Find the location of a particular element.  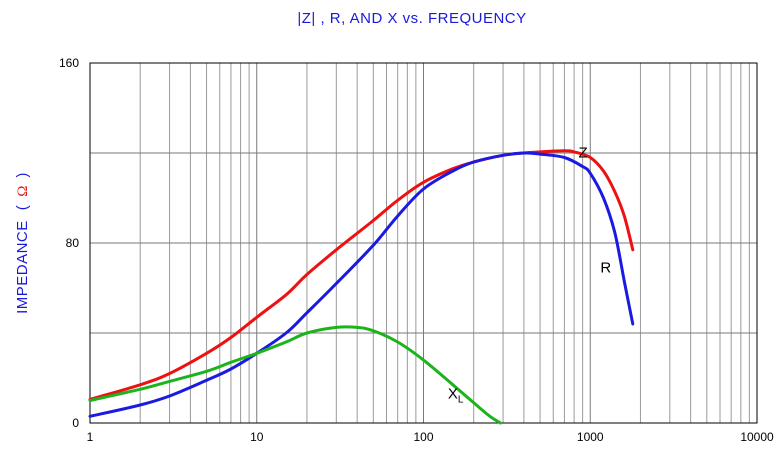

series-annotation: XL is located at coordinates (456, 395).